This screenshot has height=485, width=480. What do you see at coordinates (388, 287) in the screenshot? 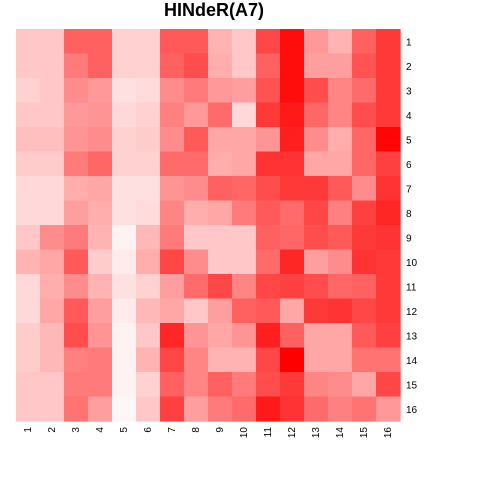
I see `heatmap-cell-r11-c16` at bounding box center [388, 287].